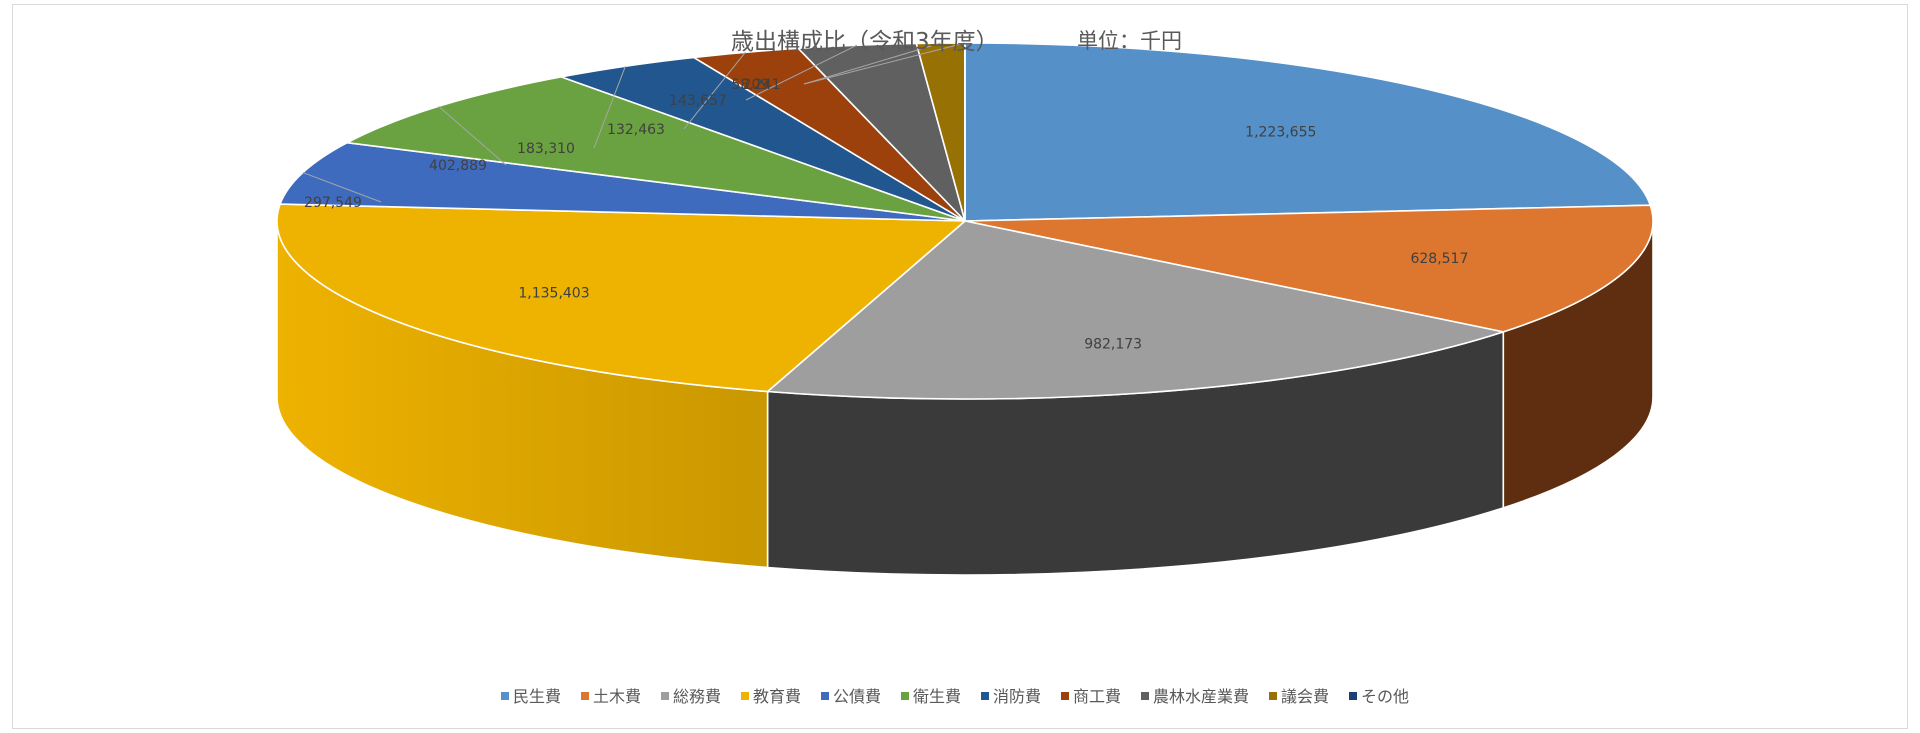  I want to click on data-label: 1,135,403, so click(553, 294).